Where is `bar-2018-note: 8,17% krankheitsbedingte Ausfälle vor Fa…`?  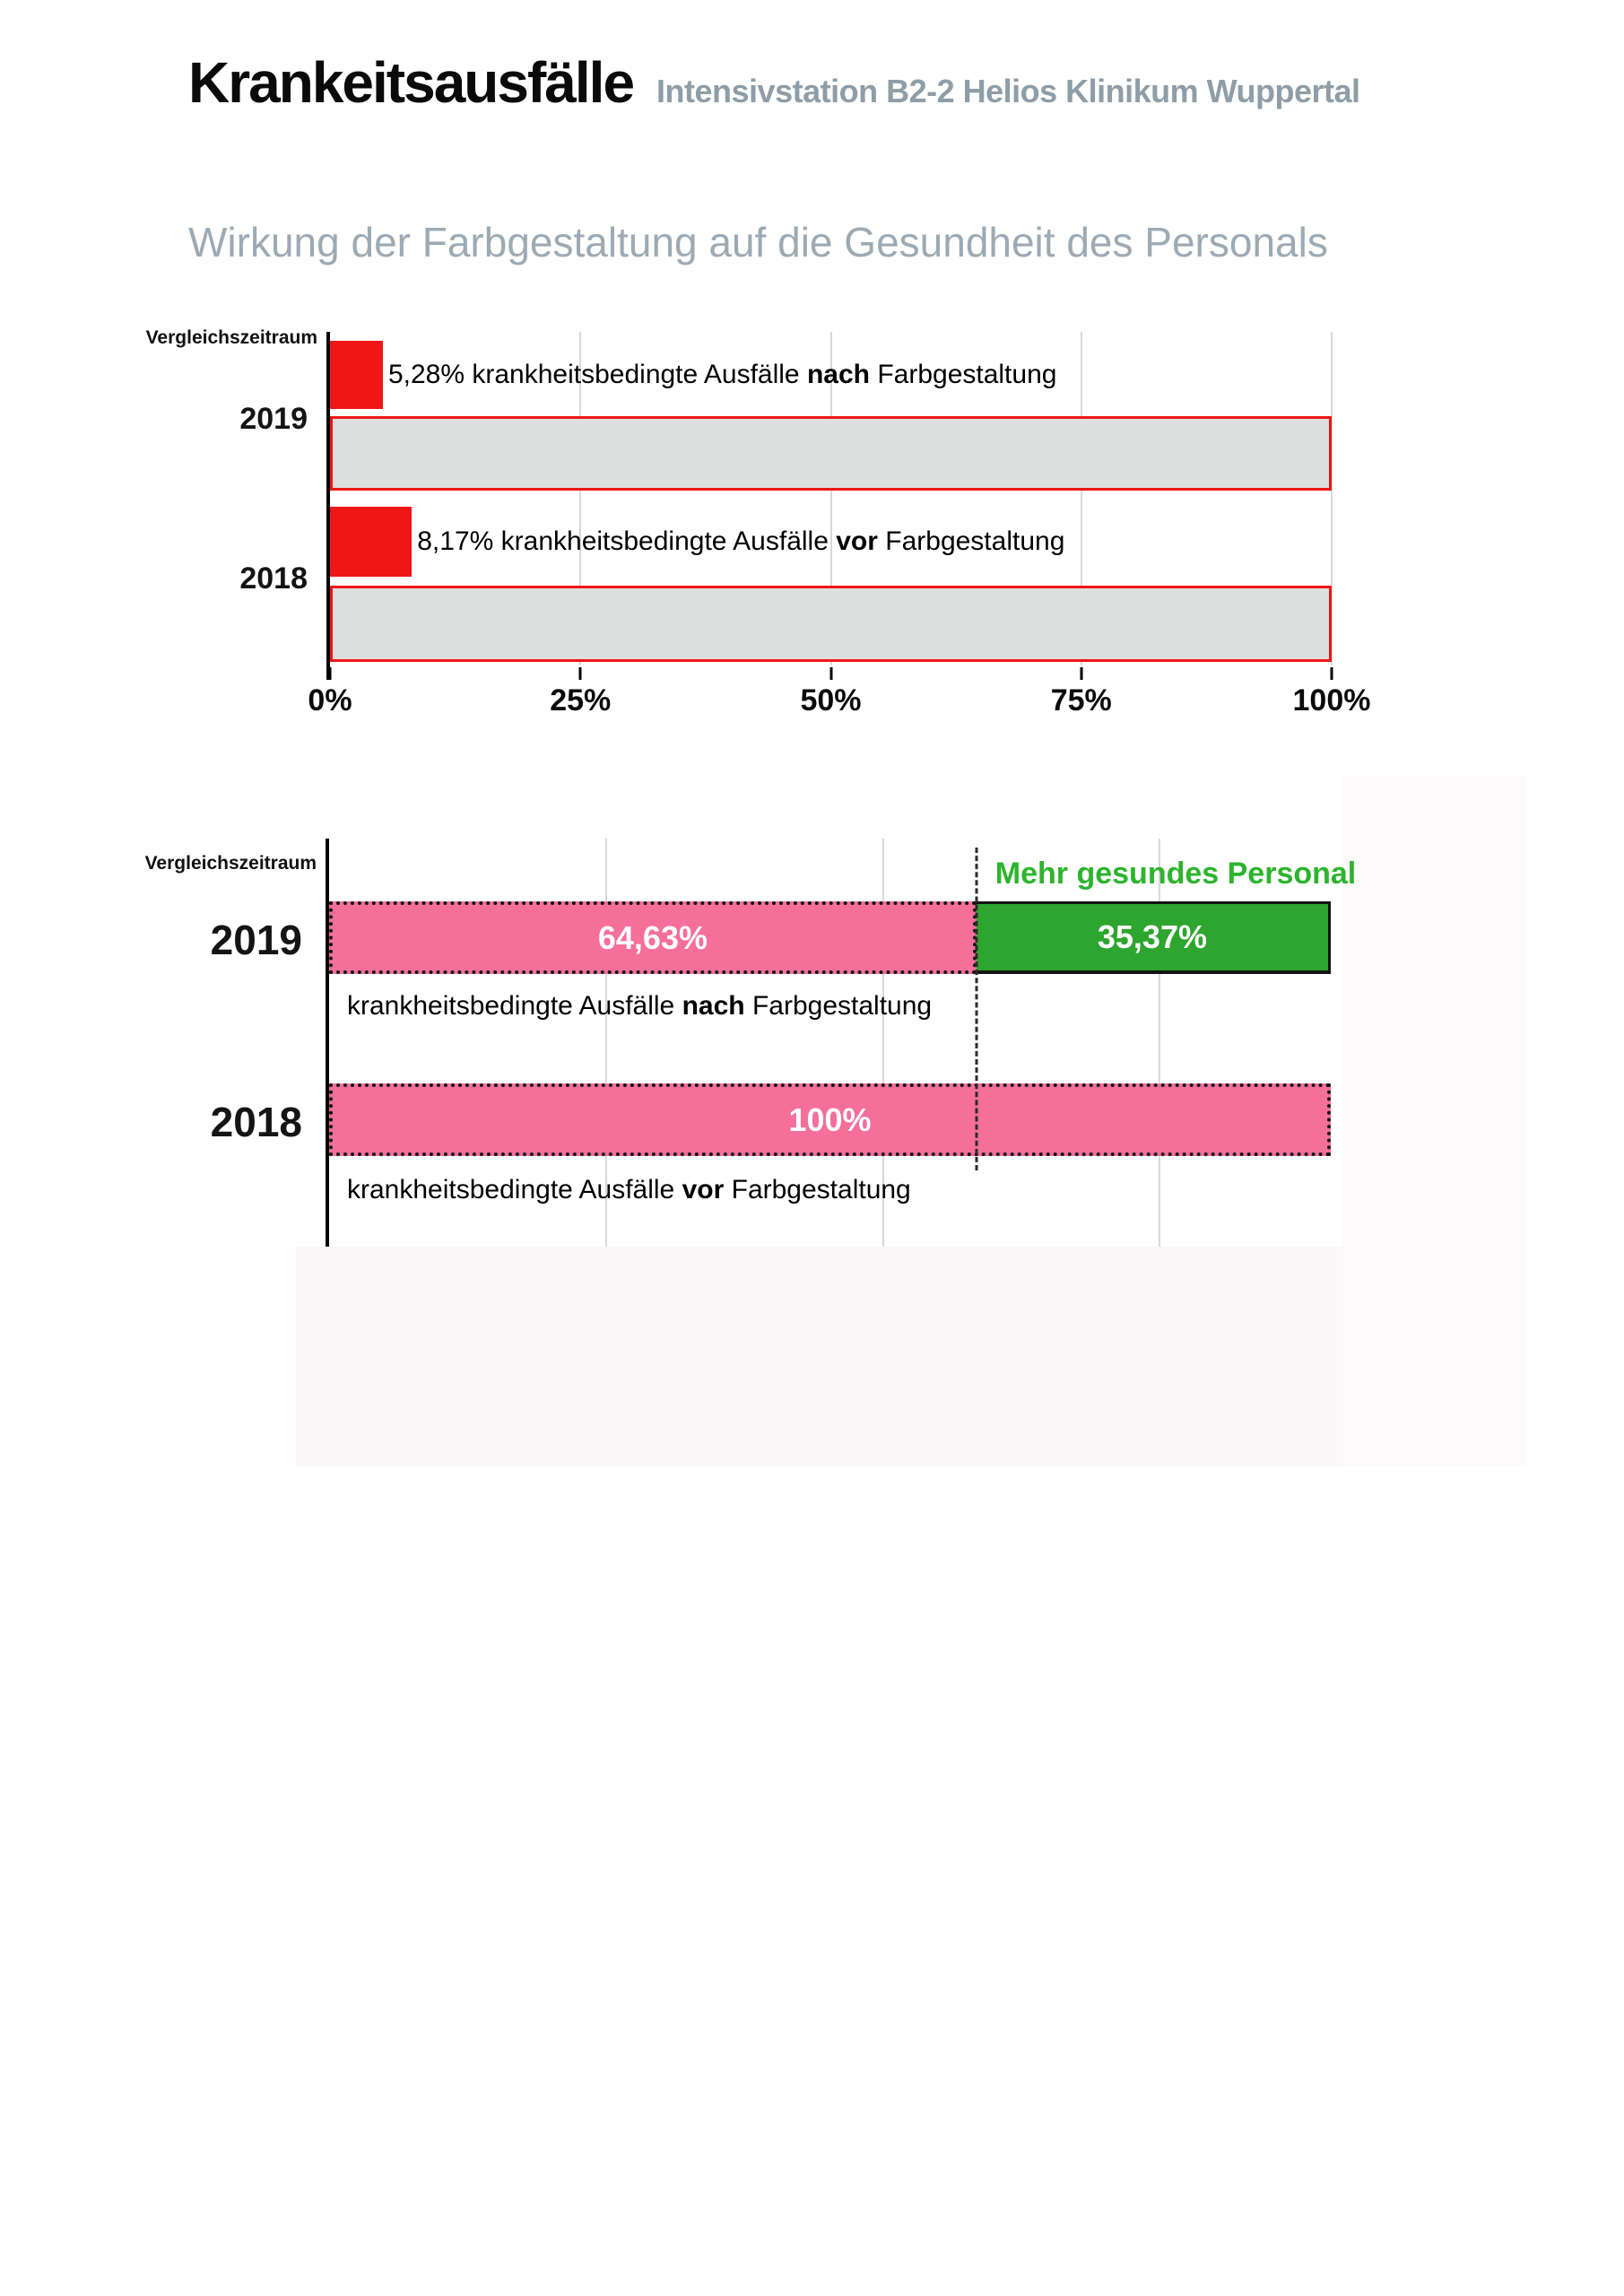
bar-2018-note: 8,17% krankheitsbedingte Ausfälle vor Fa… is located at coordinates (740, 541).